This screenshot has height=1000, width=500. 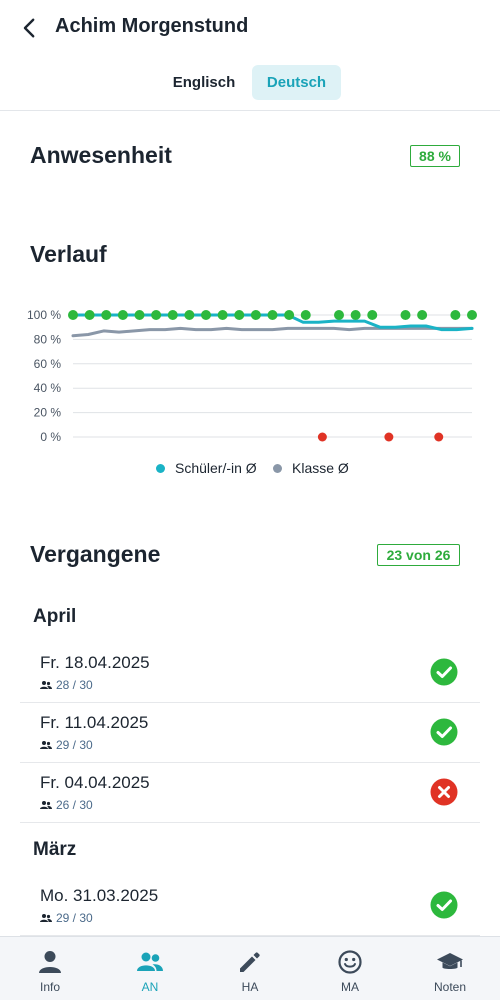 What do you see at coordinates (94, 722) in the screenshot?
I see `entry-date: Fr. 11.04.2025` at bounding box center [94, 722].